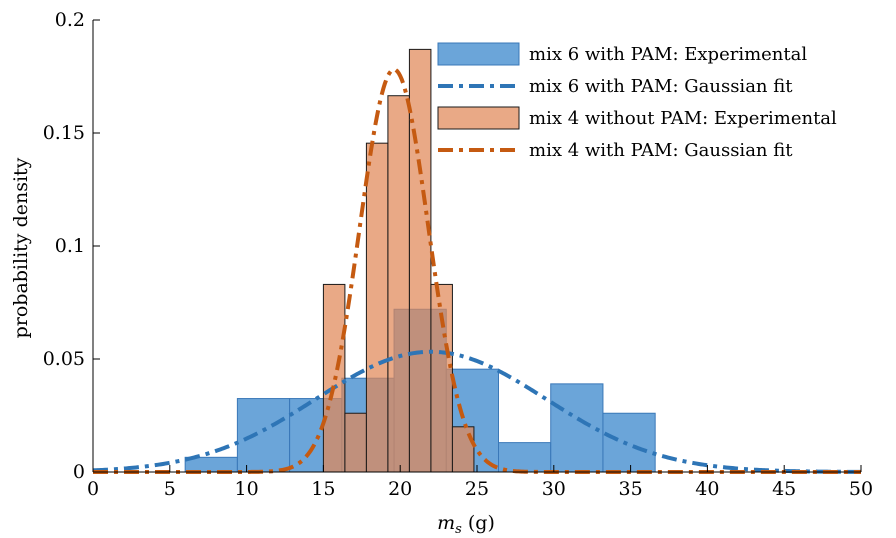 Image resolution: width=896 pixels, height=538 pixels. I want to click on x-tick-label: 5, so click(170, 489).